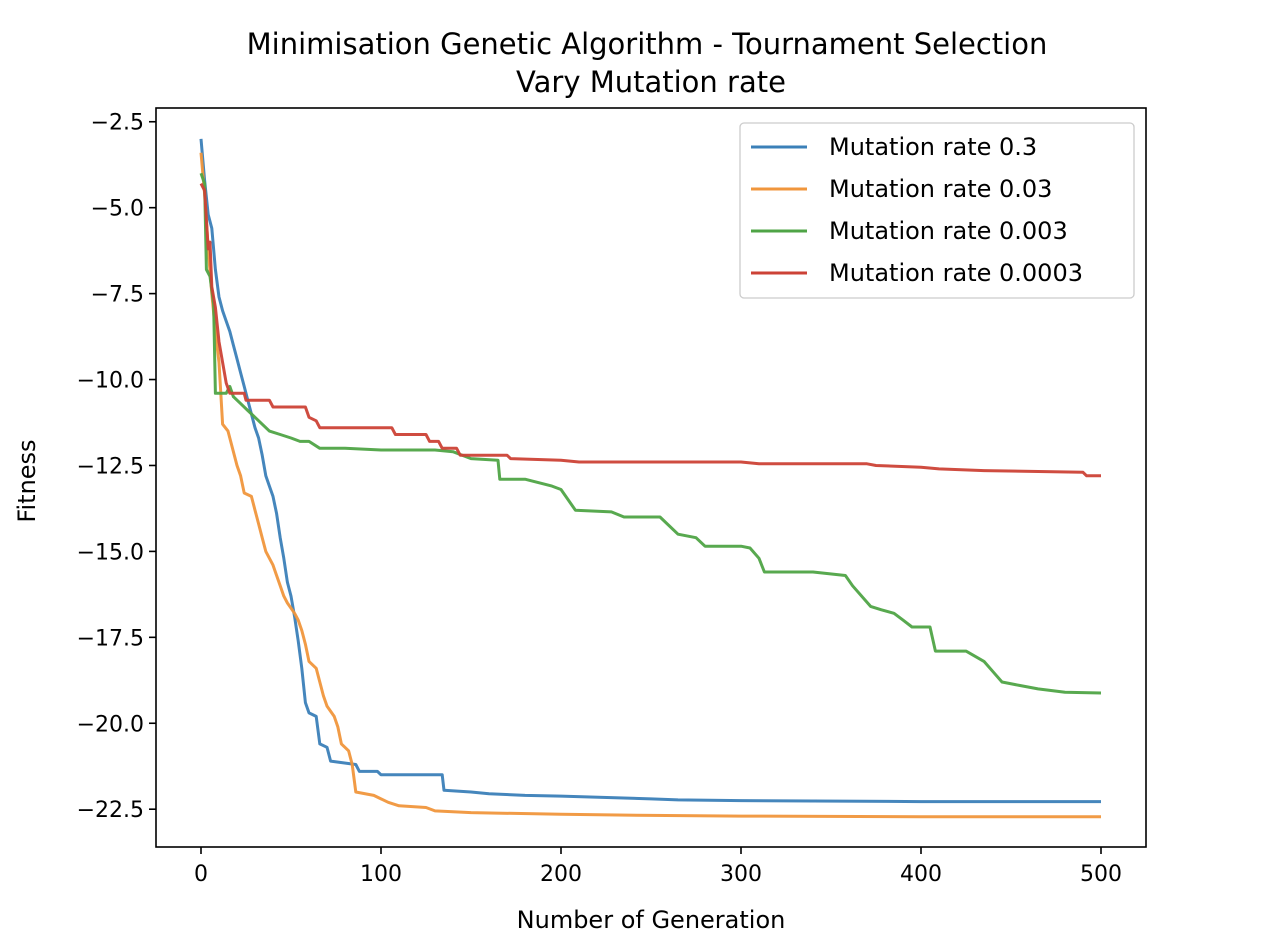 This screenshot has width=1270, height=952. Describe the element at coordinates (110, 810) in the screenshot. I see `y-tick-label: −22.5` at that location.